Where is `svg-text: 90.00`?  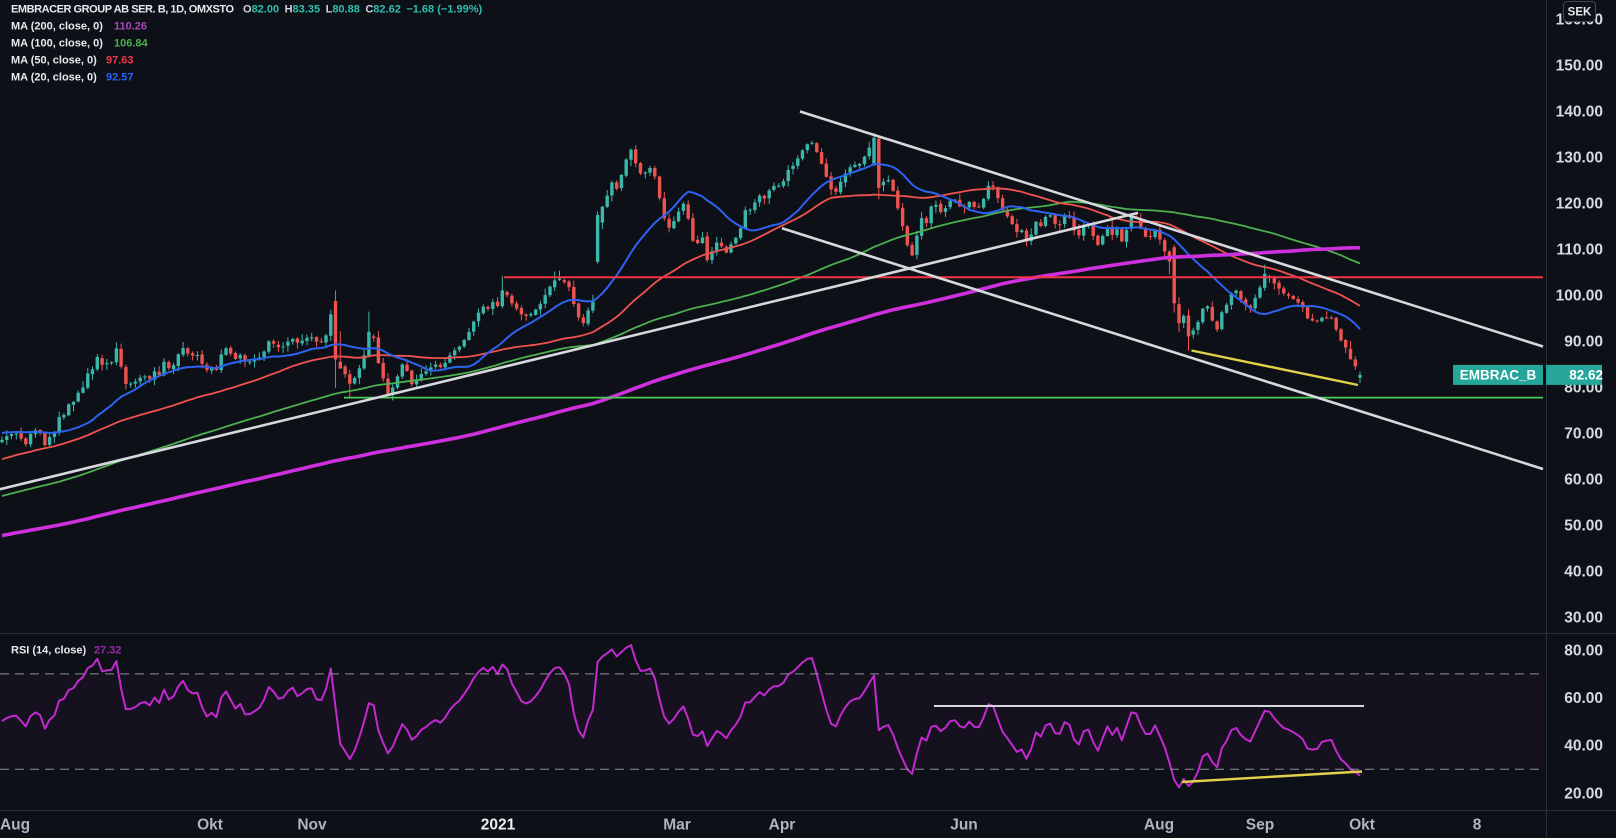 svg-text: 90.00 is located at coordinates (1583, 341).